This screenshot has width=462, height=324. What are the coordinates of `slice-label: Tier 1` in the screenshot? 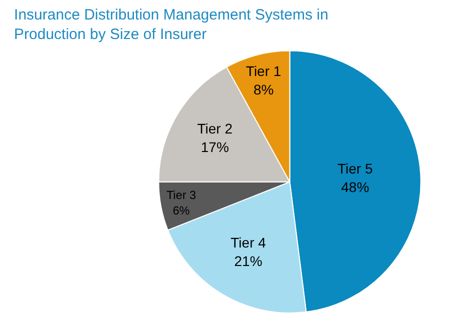 It's located at (264, 71).